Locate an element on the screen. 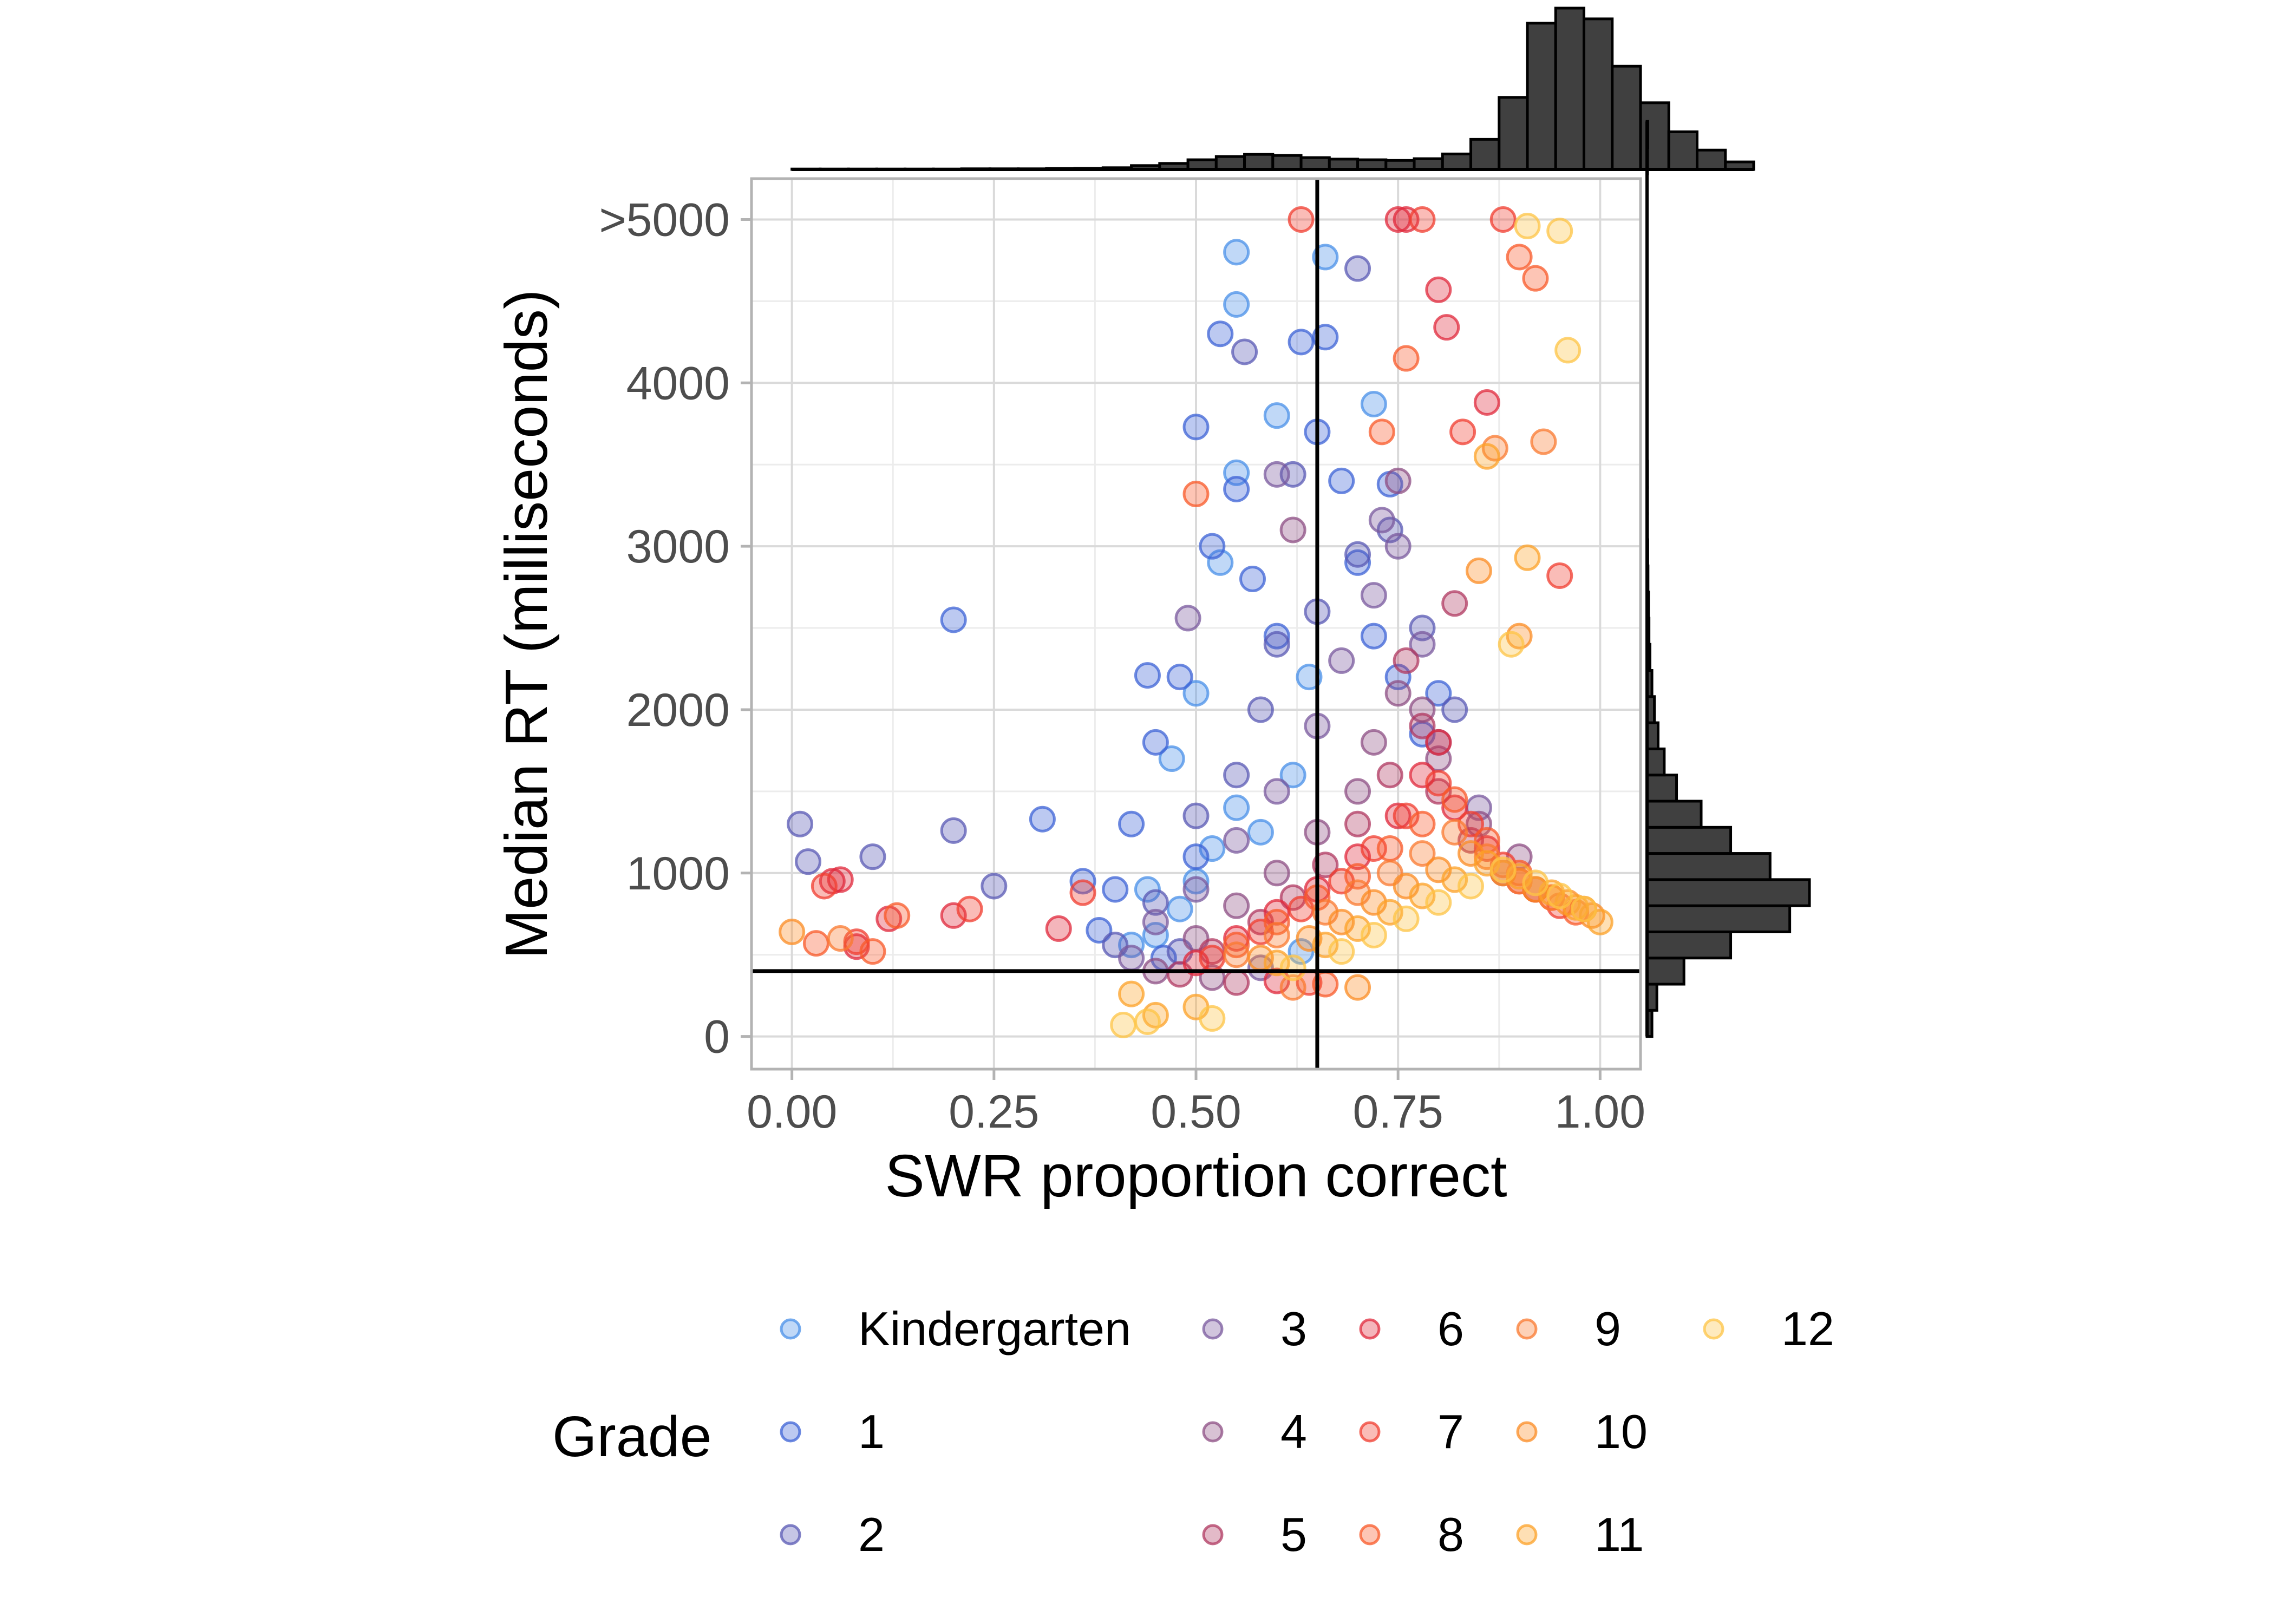 This screenshot has width=2274, height=1624. legend-title: Grade is located at coordinates (632, 1437).